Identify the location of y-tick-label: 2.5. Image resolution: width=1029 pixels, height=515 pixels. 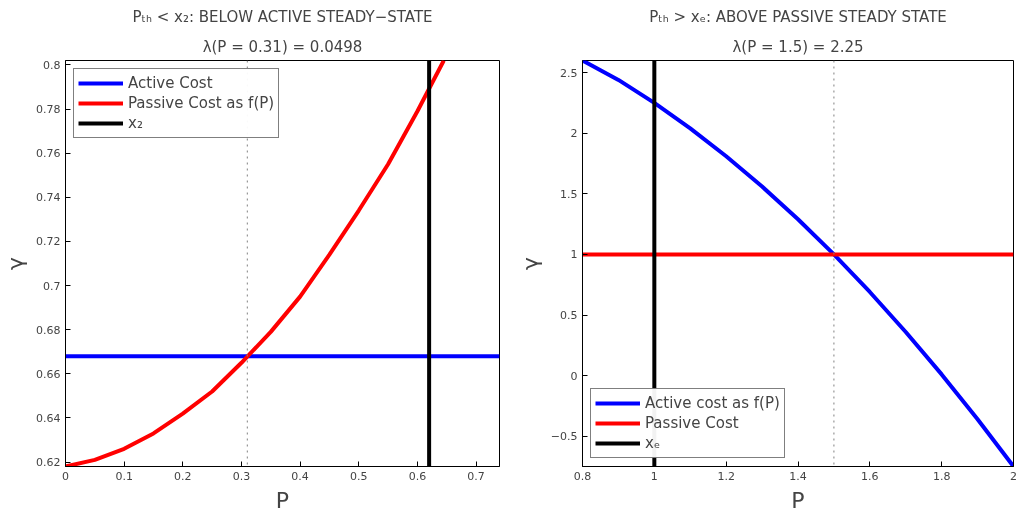
(569, 73).